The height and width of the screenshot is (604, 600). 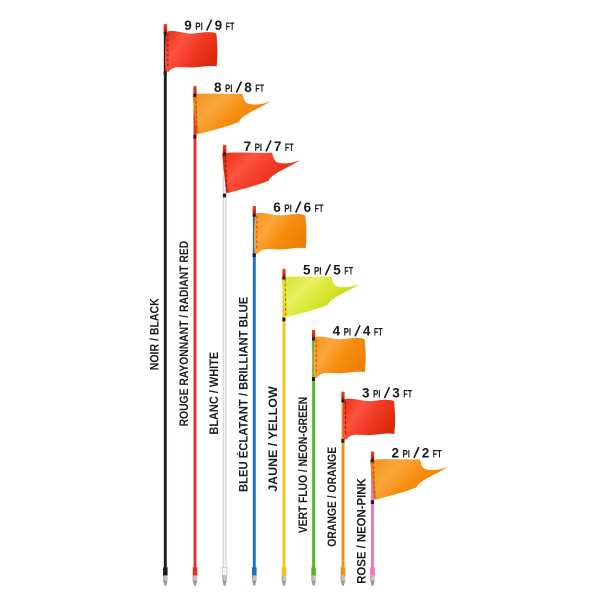 What do you see at coordinates (214, 393) in the screenshot?
I see `svg-text: BLANC / WHITE` at bounding box center [214, 393].